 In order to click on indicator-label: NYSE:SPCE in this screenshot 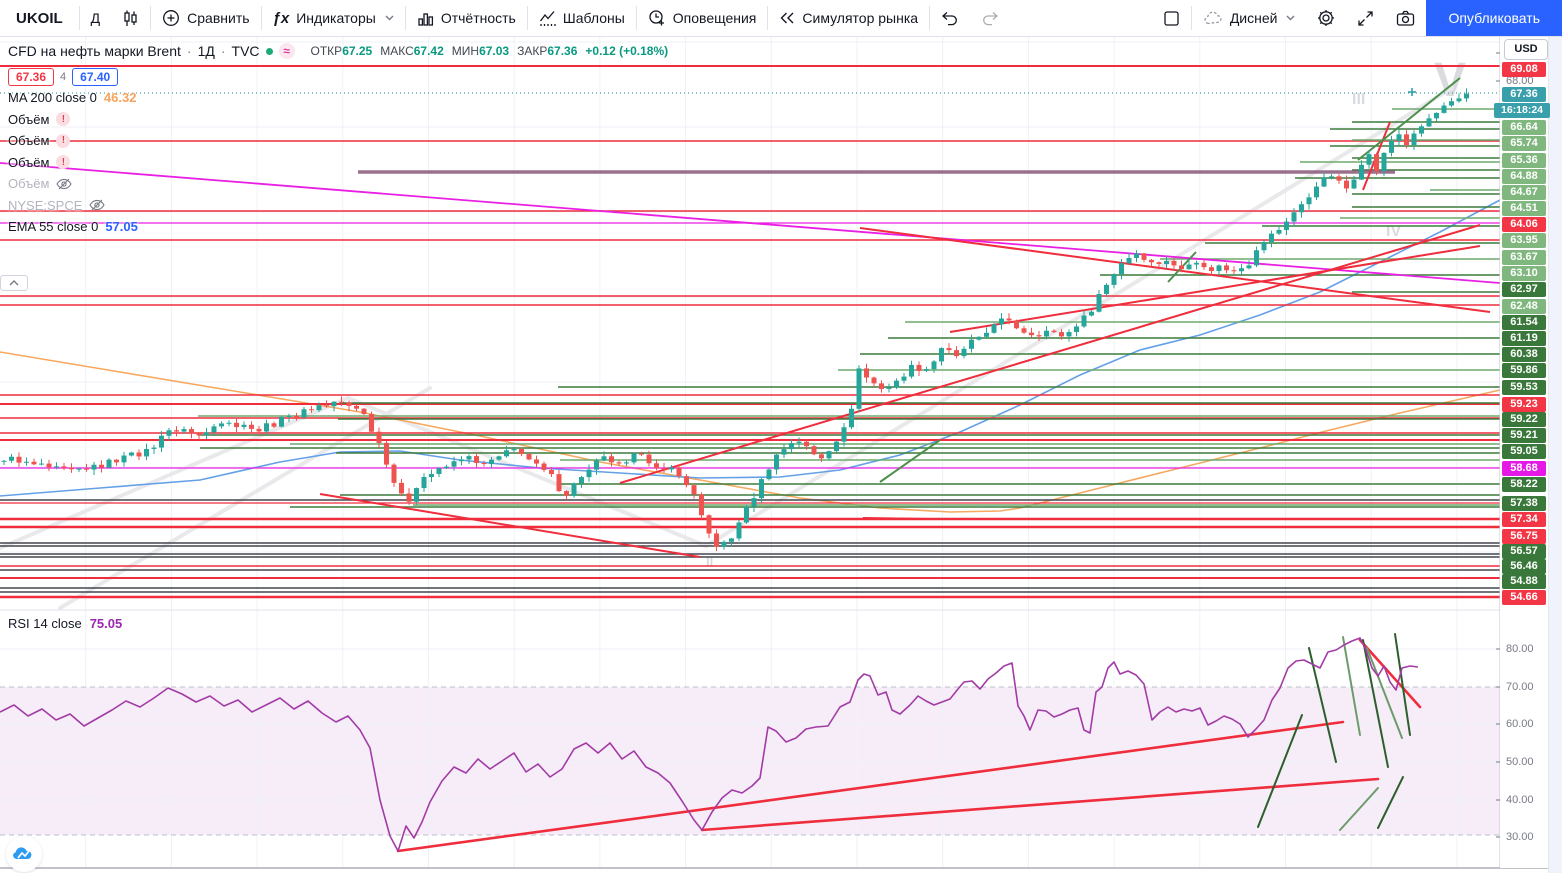, I will do `click(45, 205)`.